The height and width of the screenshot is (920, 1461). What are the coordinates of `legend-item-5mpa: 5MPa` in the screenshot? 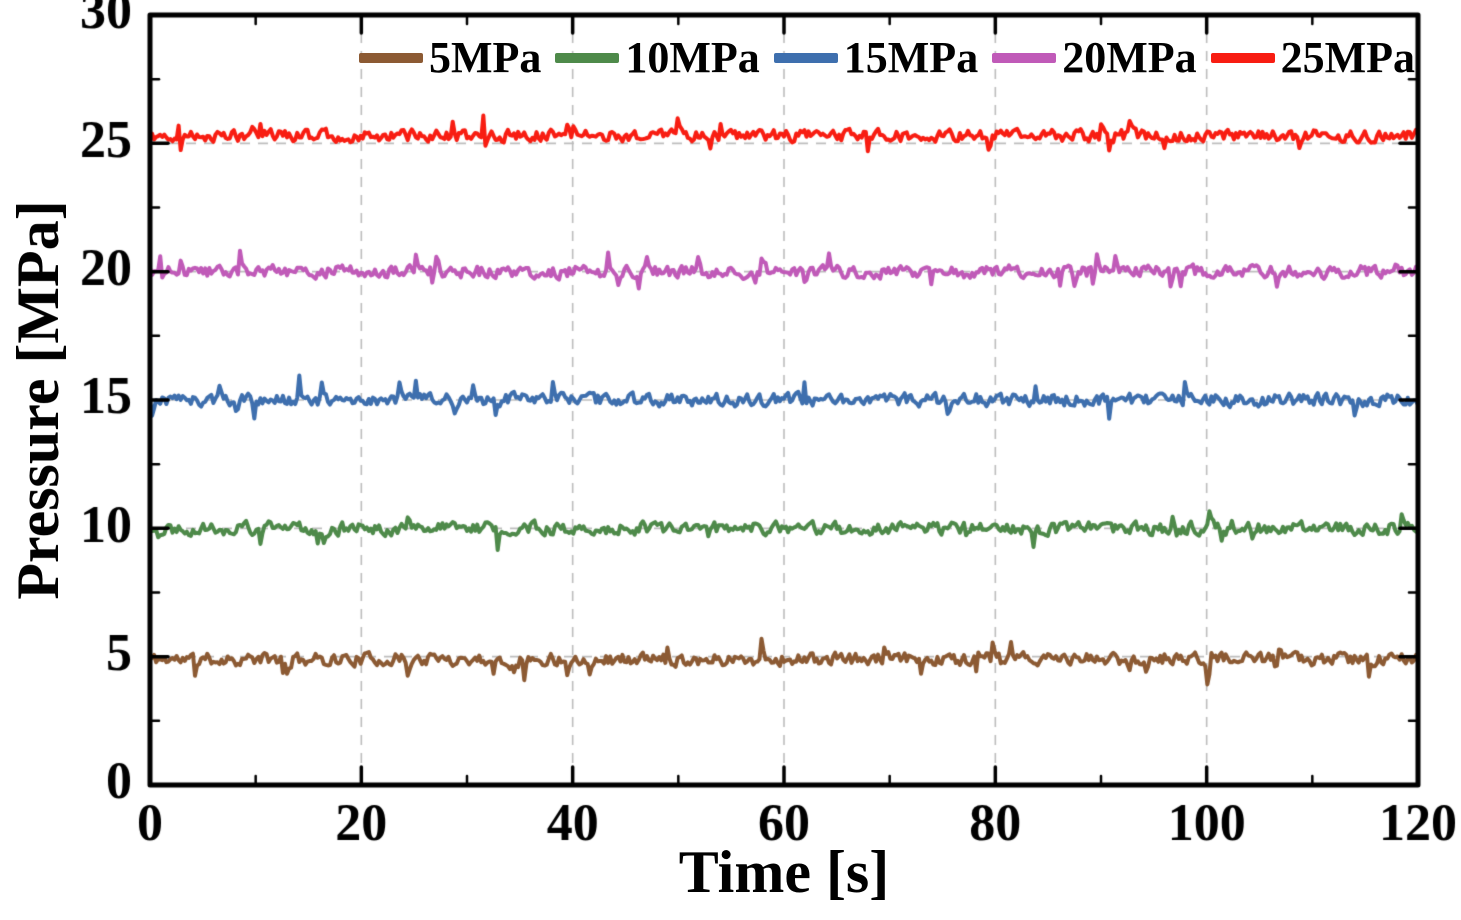 It's located at (450, 57).